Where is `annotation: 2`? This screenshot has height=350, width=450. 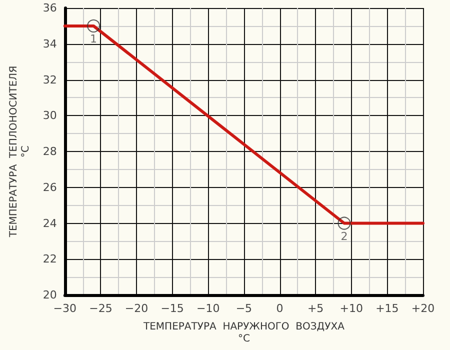 annotation: 2 is located at coordinates (344, 236).